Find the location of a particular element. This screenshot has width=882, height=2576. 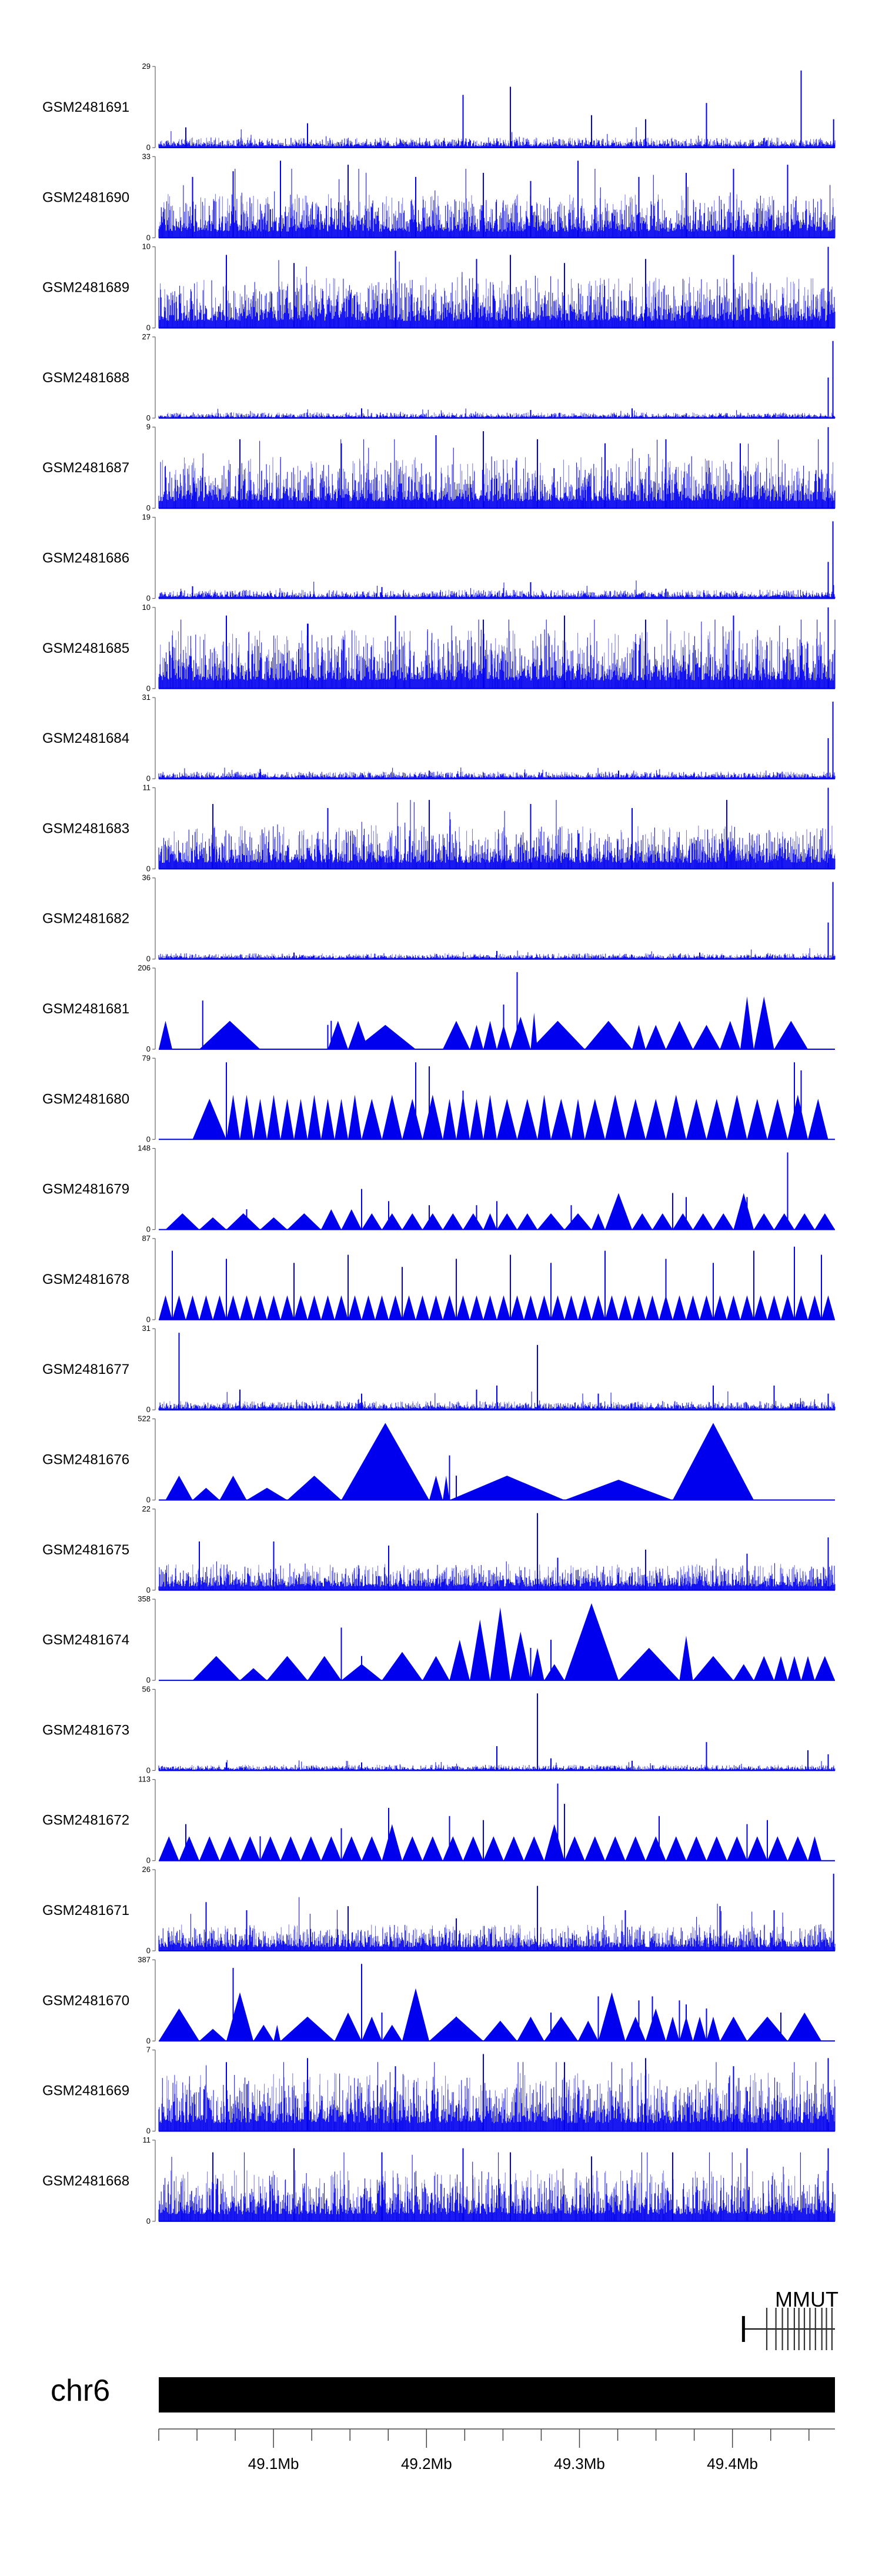

track-label: GSM2481675 is located at coordinates (85, 1550).